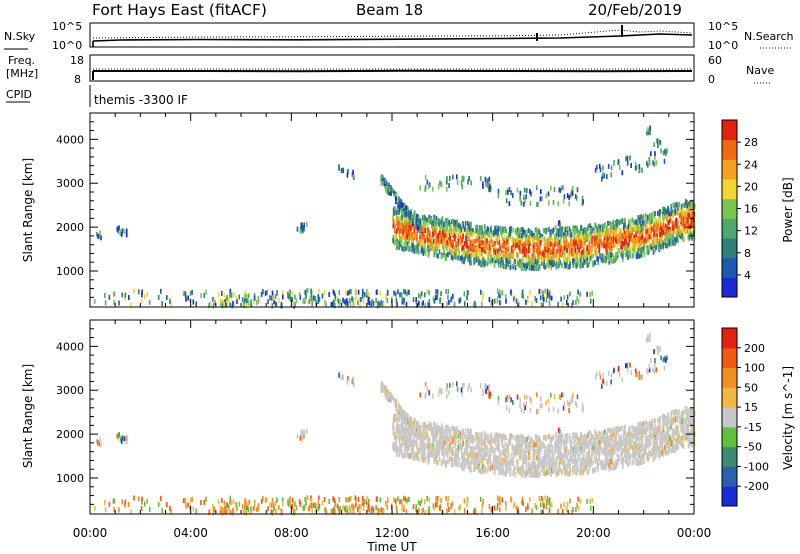 Image resolution: width=800 pixels, height=554 pixels. I want to click on colorbar-tick-label: 16, so click(751, 209).